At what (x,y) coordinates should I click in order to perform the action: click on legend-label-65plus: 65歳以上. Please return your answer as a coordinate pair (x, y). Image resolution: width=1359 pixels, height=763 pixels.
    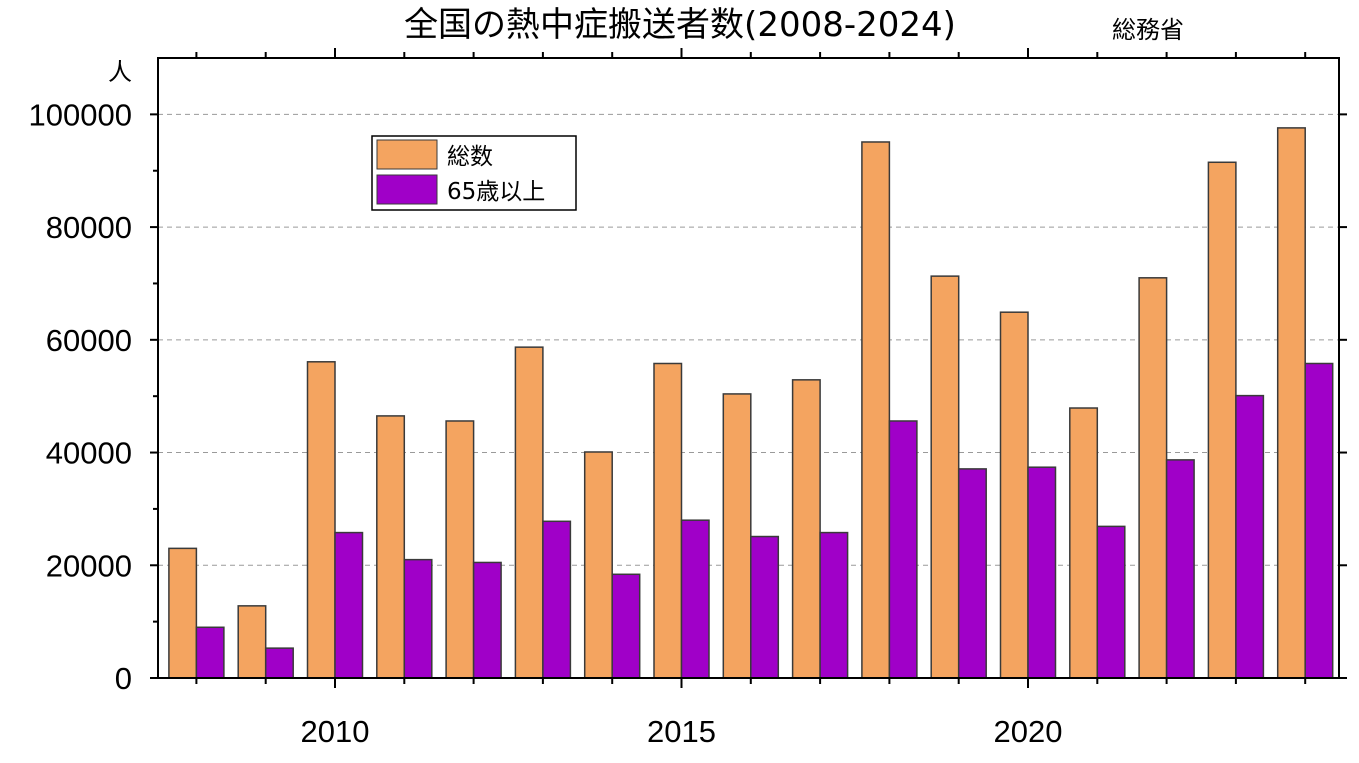
    Looking at the image, I should click on (496, 192).